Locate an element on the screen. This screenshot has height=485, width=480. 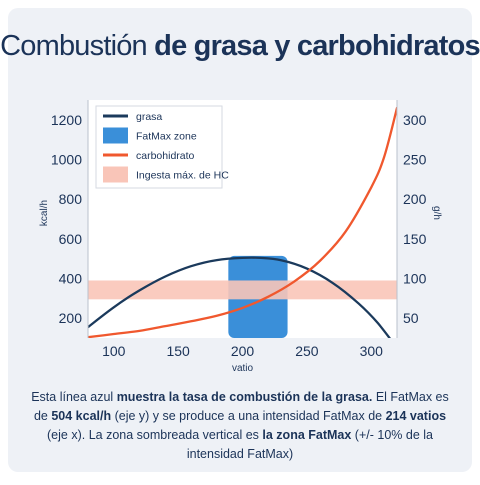
y-left-tick-label: 200 is located at coordinates (71, 318).